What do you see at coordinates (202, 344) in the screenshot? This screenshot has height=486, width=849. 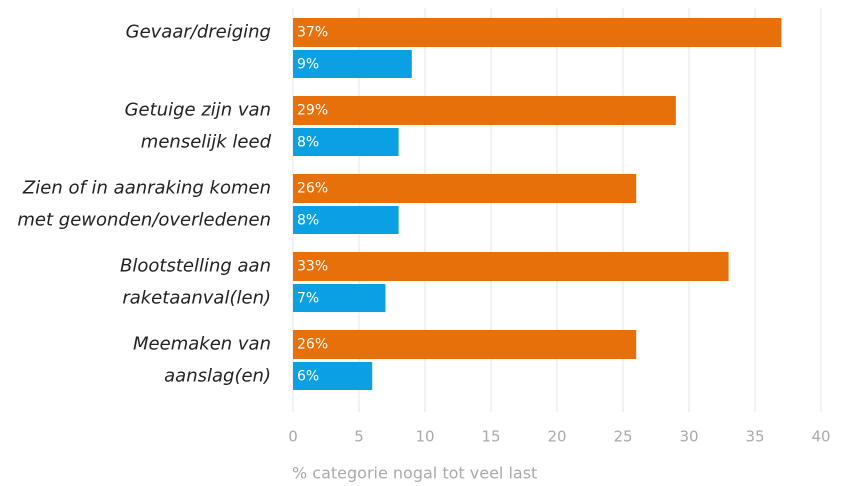 I see `category-label: Meemaken van` at bounding box center [202, 344].